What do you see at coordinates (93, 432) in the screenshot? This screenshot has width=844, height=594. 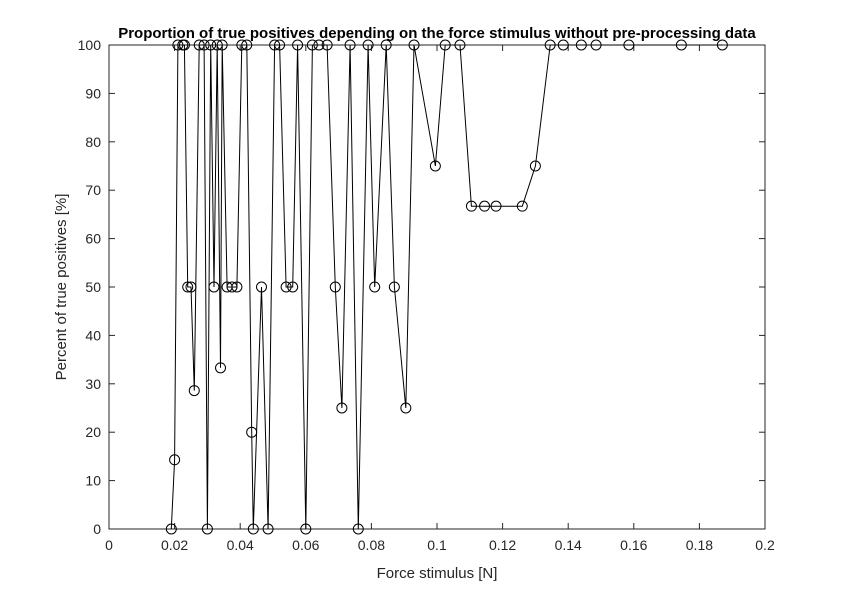 I see `y-tick-label: 20` at bounding box center [93, 432].